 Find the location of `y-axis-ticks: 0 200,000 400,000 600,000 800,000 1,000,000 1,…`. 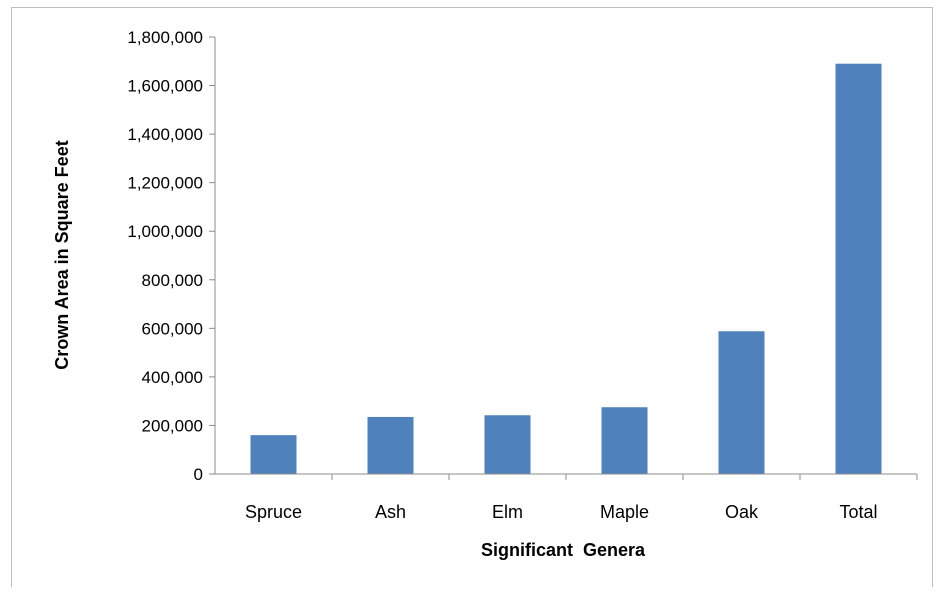

y-axis-ticks: 0 200,000 400,000 600,000 800,000 1,000,000 1,… is located at coordinates (171, 256).